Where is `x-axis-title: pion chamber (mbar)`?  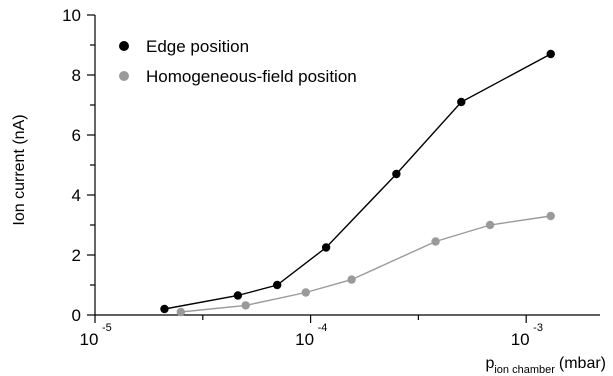
x-axis-title: pion chamber (mbar) is located at coordinates (545, 365).